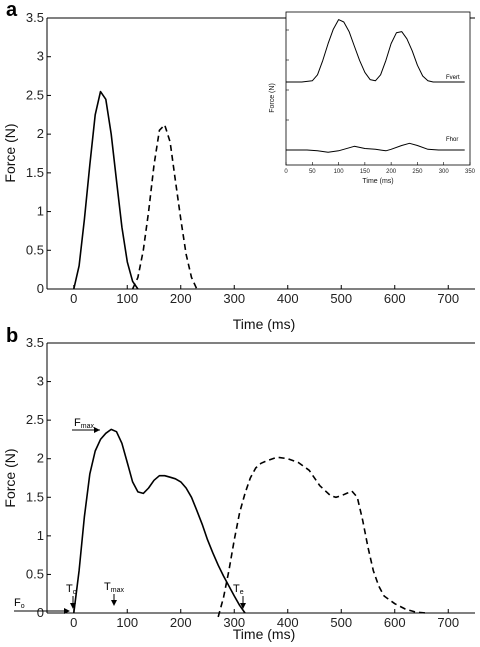 The width and height of the screenshot is (480, 647). What do you see at coordinates (40, 288) in the screenshot?
I see `panel-a-ytick-label: 0` at bounding box center [40, 288].